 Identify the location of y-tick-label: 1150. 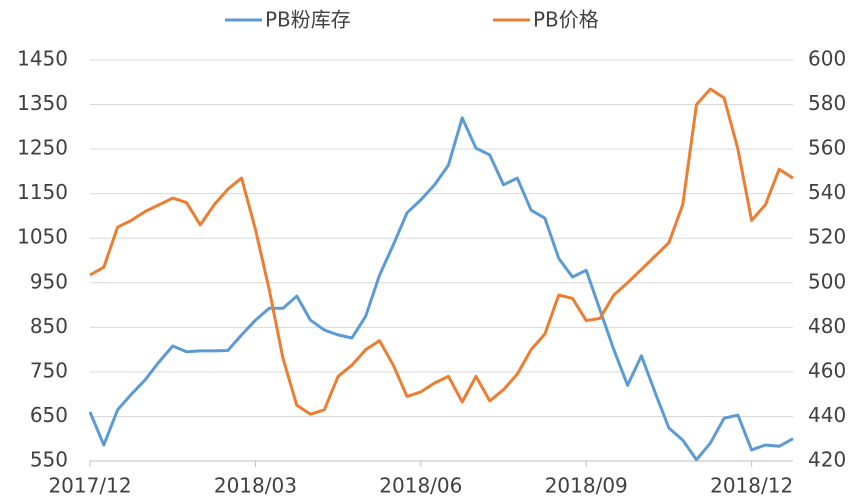
(42, 192).